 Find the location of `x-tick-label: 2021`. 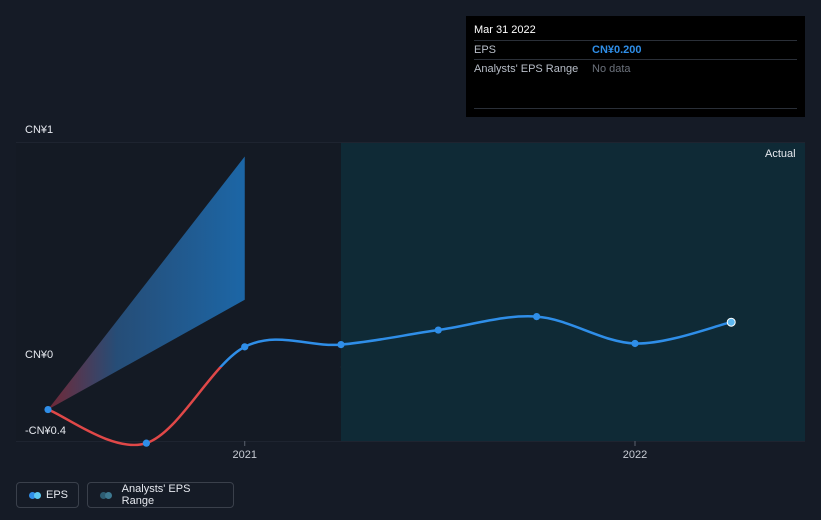

x-tick-label: 2021 is located at coordinates (244, 455).